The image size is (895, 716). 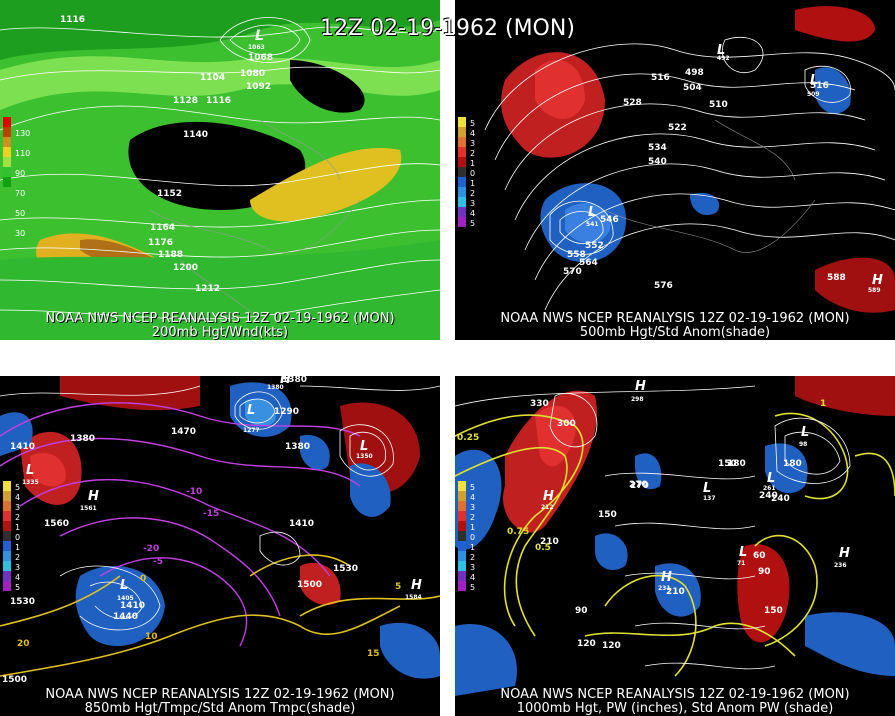 What do you see at coordinates (466, 172) in the screenshot?
I see `colorbar-500mb: 5 4 3 2 1 0 1 2 3 4 5` at bounding box center [466, 172].